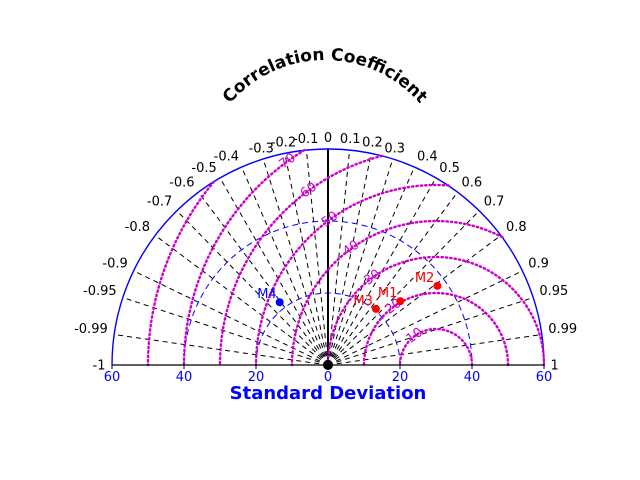 This screenshot has width=640, height=480. What do you see at coordinates (203, 168) in the screenshot?
I see `corr-tick-label: -0.5` at bounding box center [203, 168].